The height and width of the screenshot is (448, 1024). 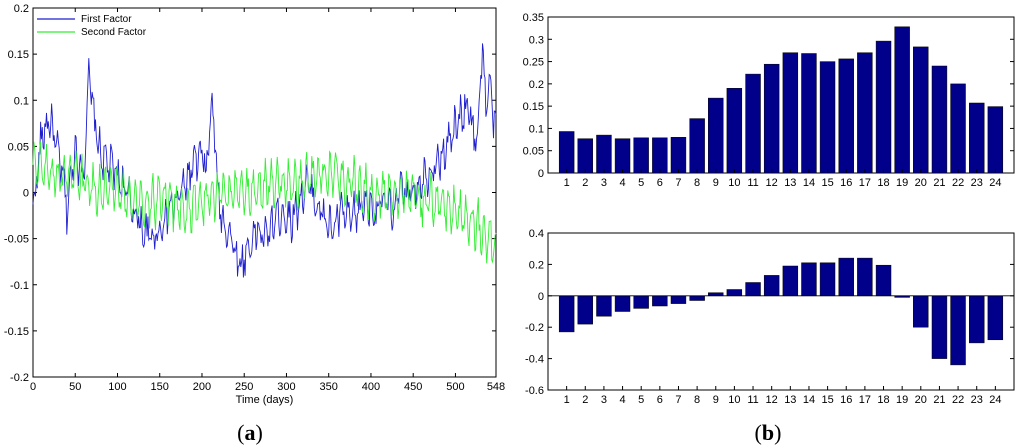 What do you see at coordinates (21, 101) in the screenshot?
I see `y-tick-label: 0.1` at bounding box center [21, 101].